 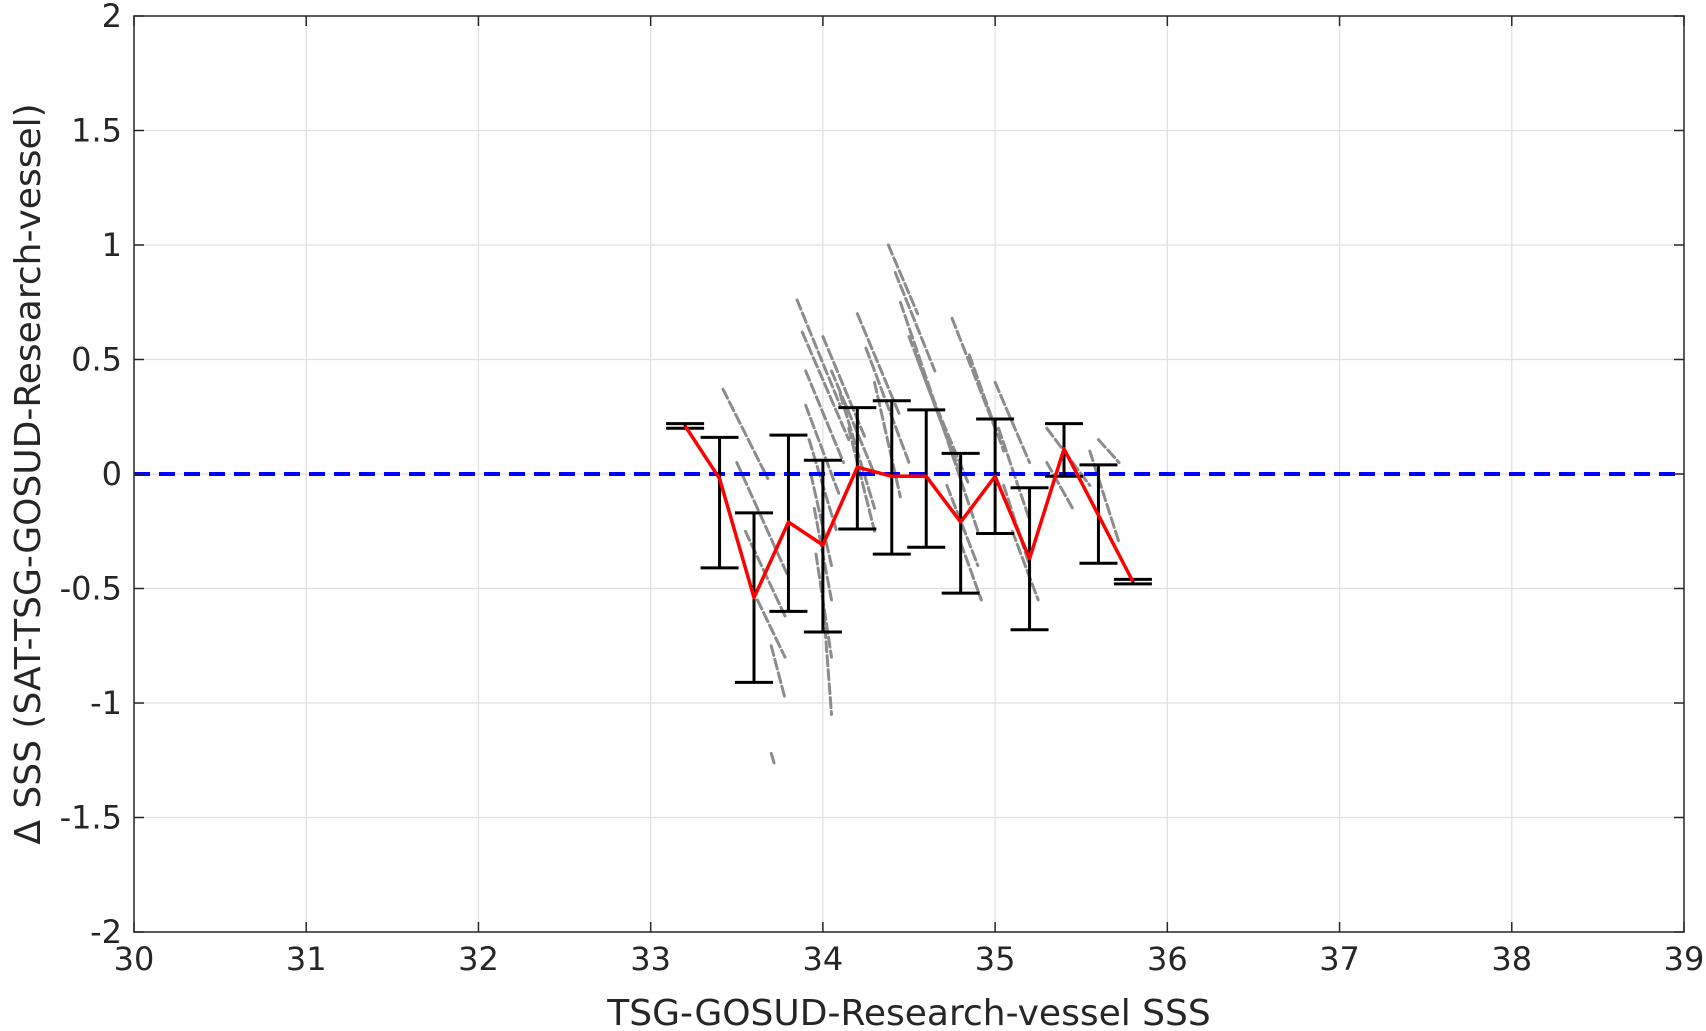 I want to click on y-tick-label: 0, so click(x=112, y=474).